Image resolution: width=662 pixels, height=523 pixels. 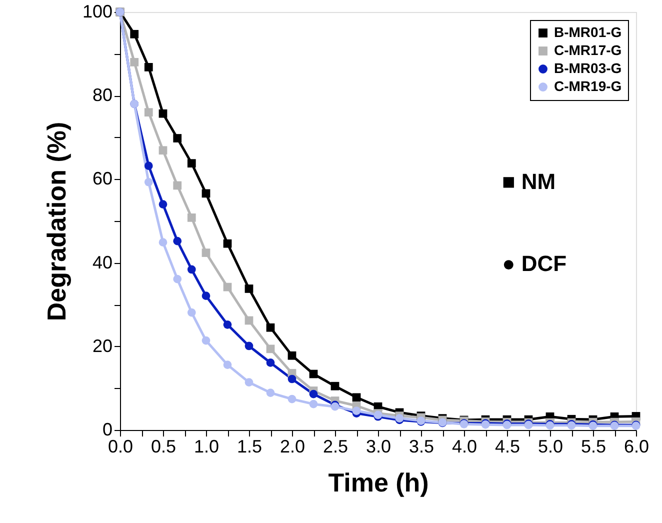 I want to click on x-tick-label: 5.5, so click(x=593, y=446).